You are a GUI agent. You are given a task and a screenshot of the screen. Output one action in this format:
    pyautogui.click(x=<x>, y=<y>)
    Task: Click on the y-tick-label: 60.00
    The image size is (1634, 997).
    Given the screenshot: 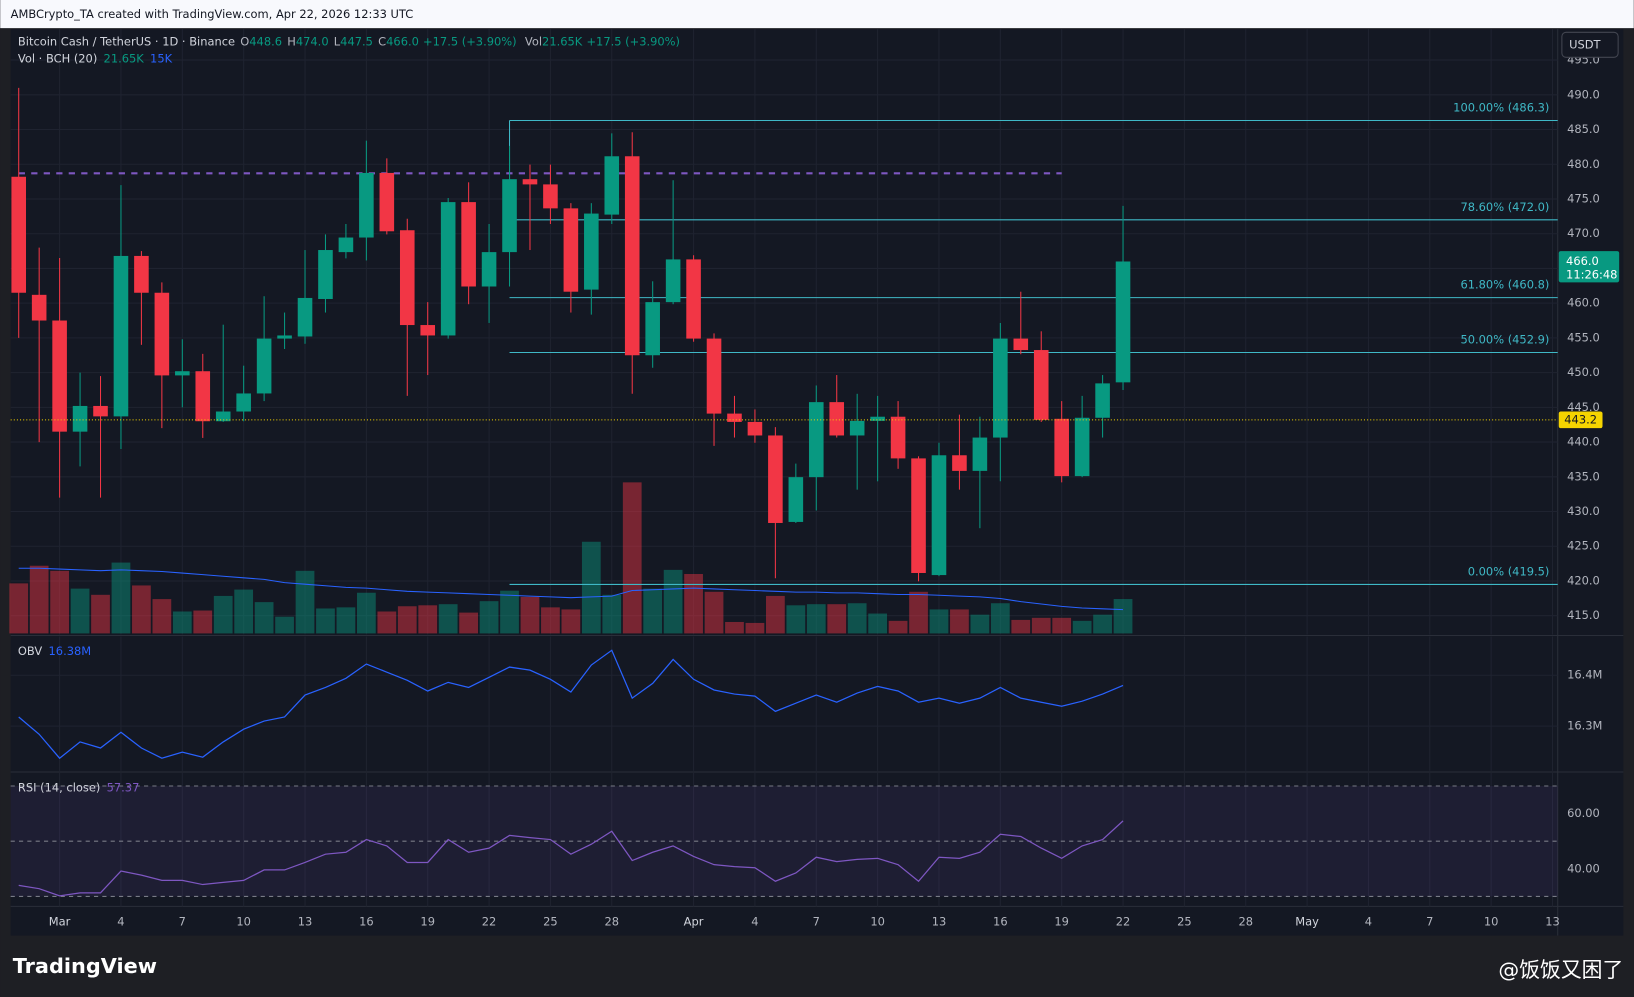 What is the action you would take?
    pyautogui.click(x=1583, y=813)
    